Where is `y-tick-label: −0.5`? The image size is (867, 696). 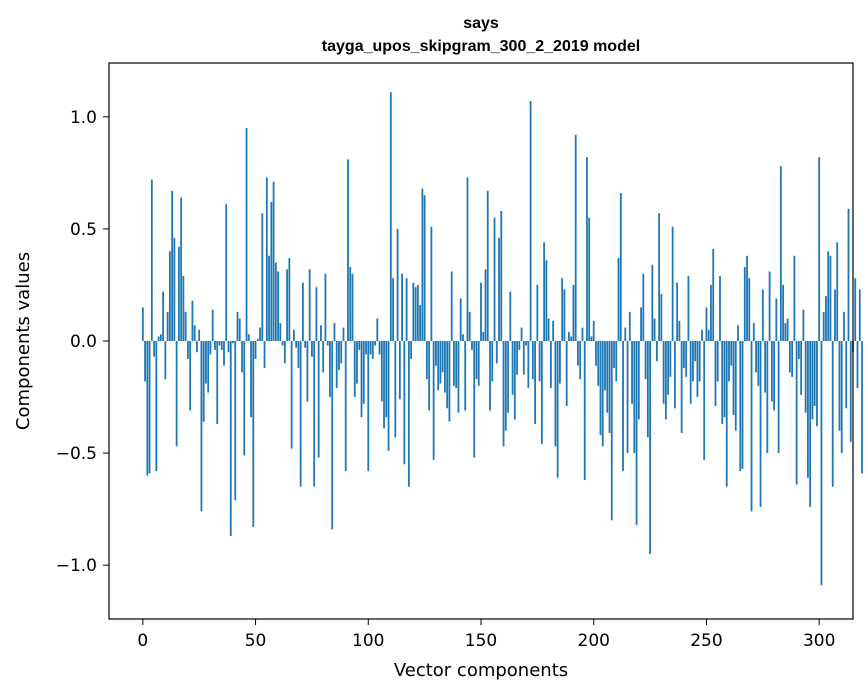 y-tick-label: −0.5 is located at coordinates (76, 454).